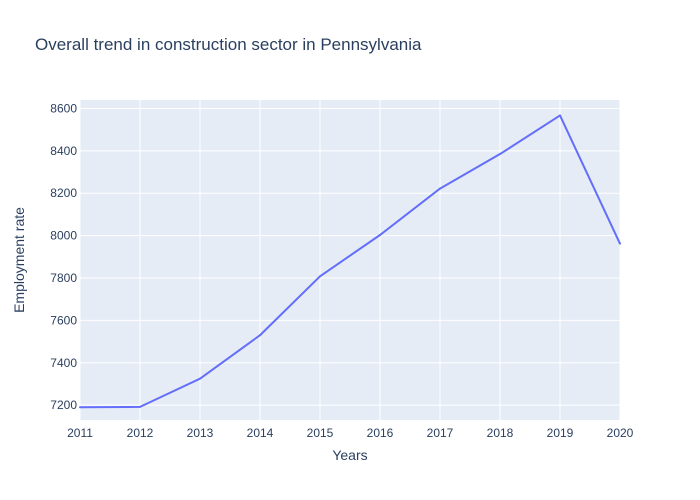 Image resolution: width=700 pixels, height=500 pixels. I want to click on y-axis-title: Employment rate, so click(19, 260).